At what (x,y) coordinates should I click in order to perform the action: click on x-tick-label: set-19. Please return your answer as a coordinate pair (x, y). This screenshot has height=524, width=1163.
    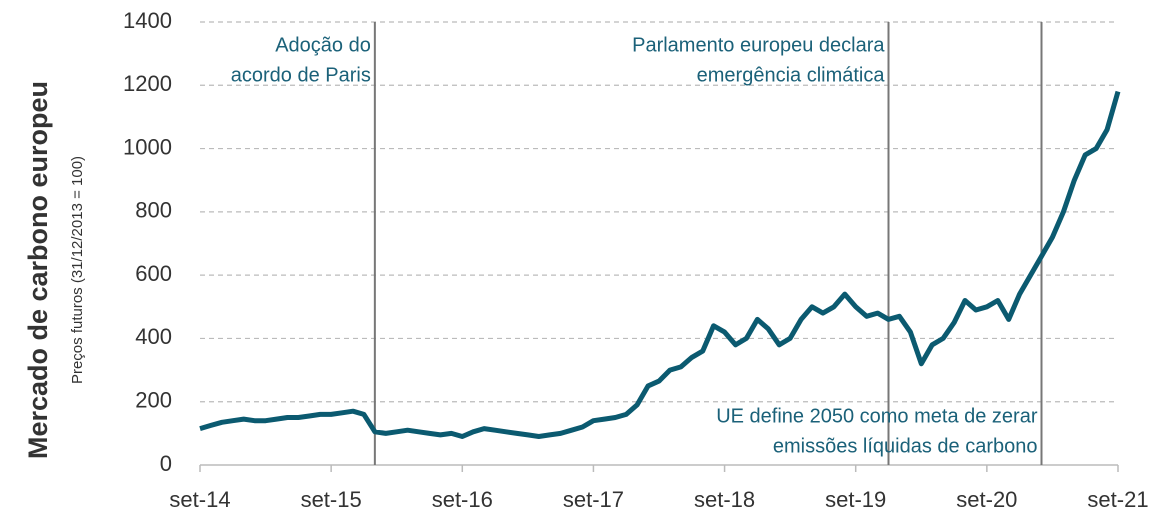
    Looking at the image, I should click on (855, 499).